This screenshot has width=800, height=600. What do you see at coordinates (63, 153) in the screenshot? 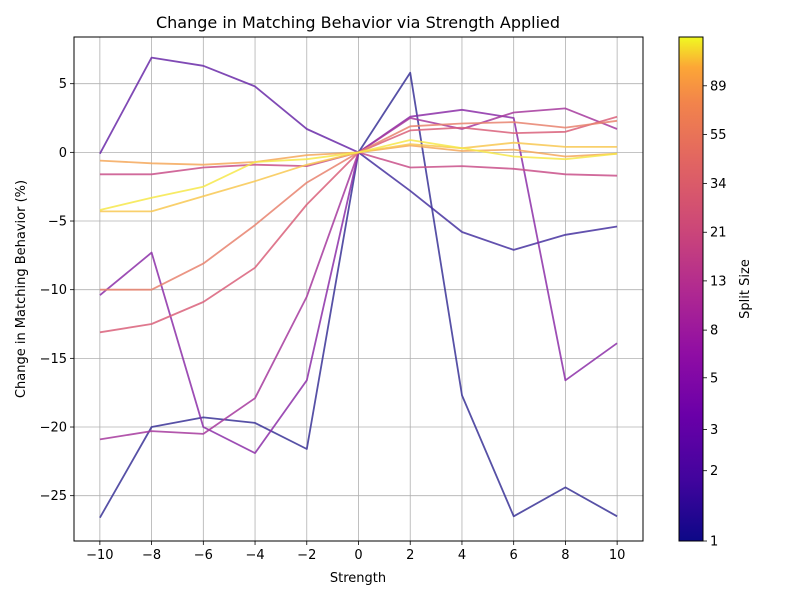
I see `y-tick-label: 0` at bounding box center [63, 153].